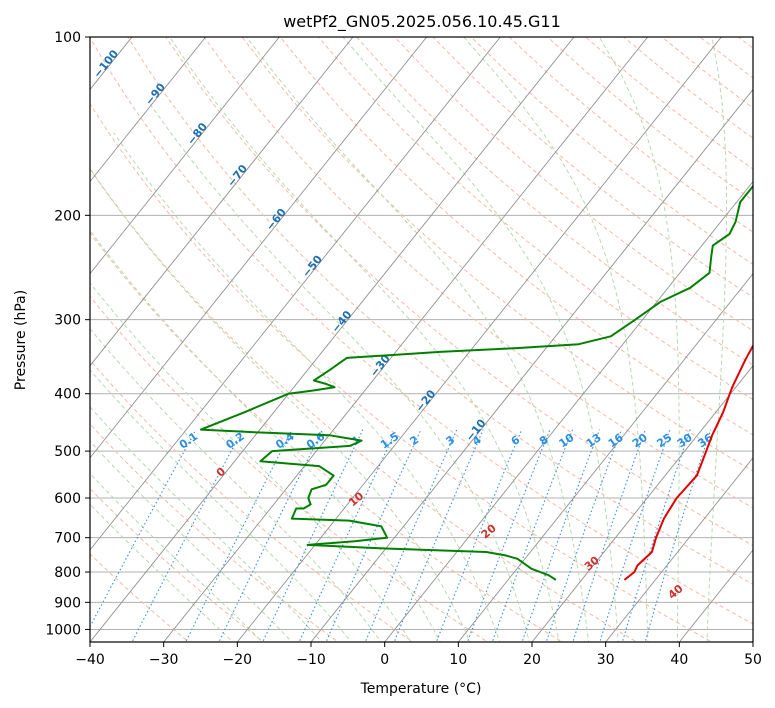 The height and width of the screenshot is (708, 775). I want to click on mixing-ratio-label: 6, so click(516, 440).